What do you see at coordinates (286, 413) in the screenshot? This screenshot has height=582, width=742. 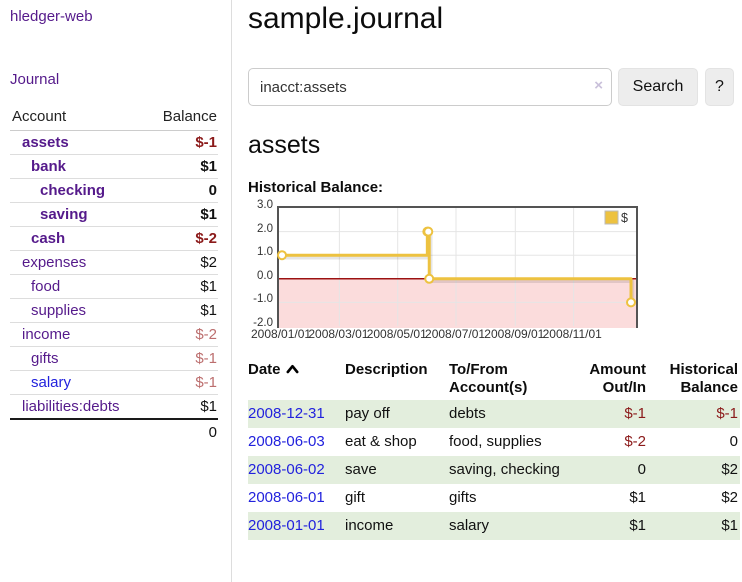 I see `transaction-date-link: 2008-12-31` at bounding box center [286, 413].